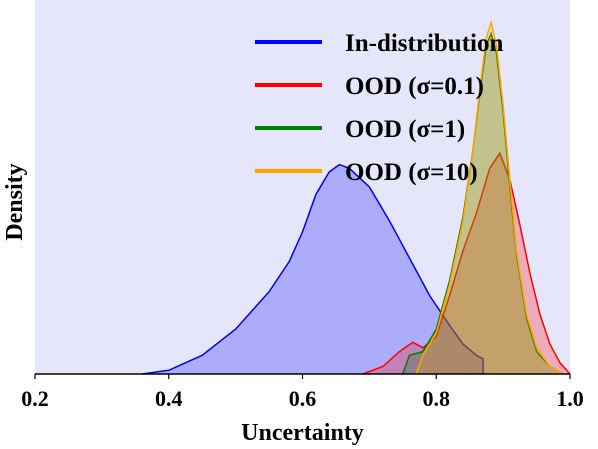 This screenshot has height=449, width=598. What do you see at coordinates (302, 433) in the screenshot?
I see `x-axis-label: Uncertainty` at bounding box center [302, 433].